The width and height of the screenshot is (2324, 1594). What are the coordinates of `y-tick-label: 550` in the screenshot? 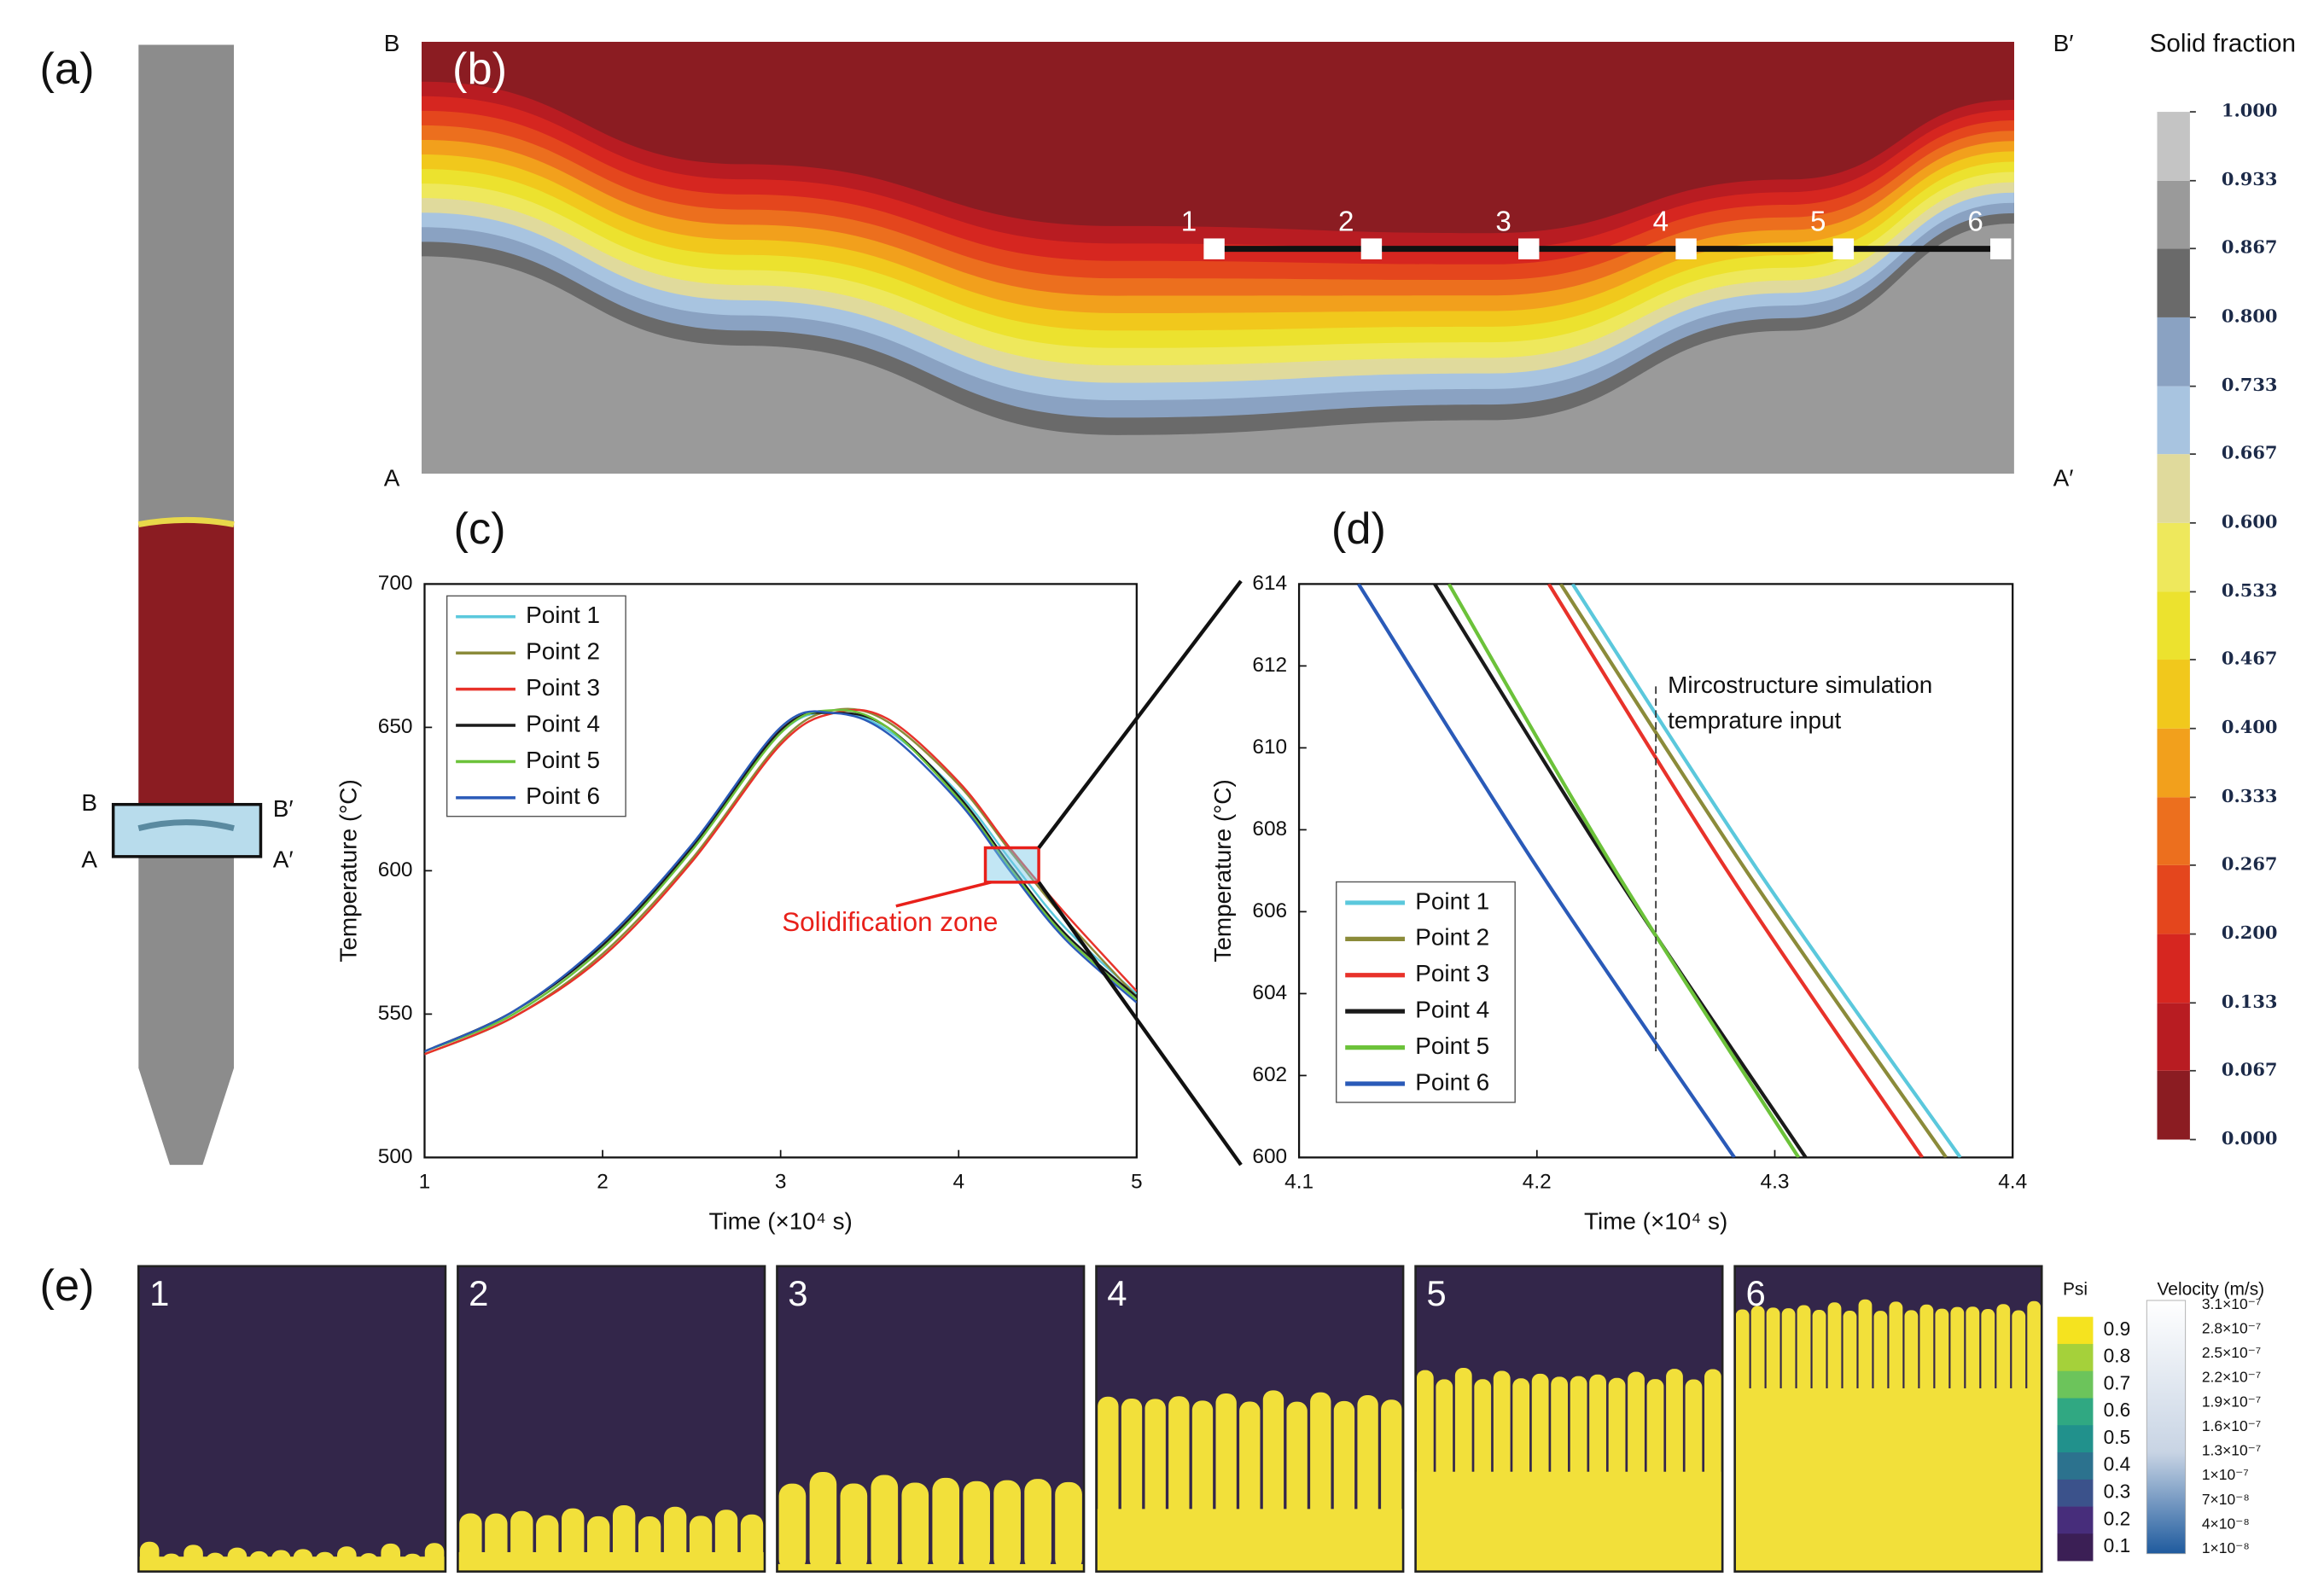 It's located at (395, 1013).